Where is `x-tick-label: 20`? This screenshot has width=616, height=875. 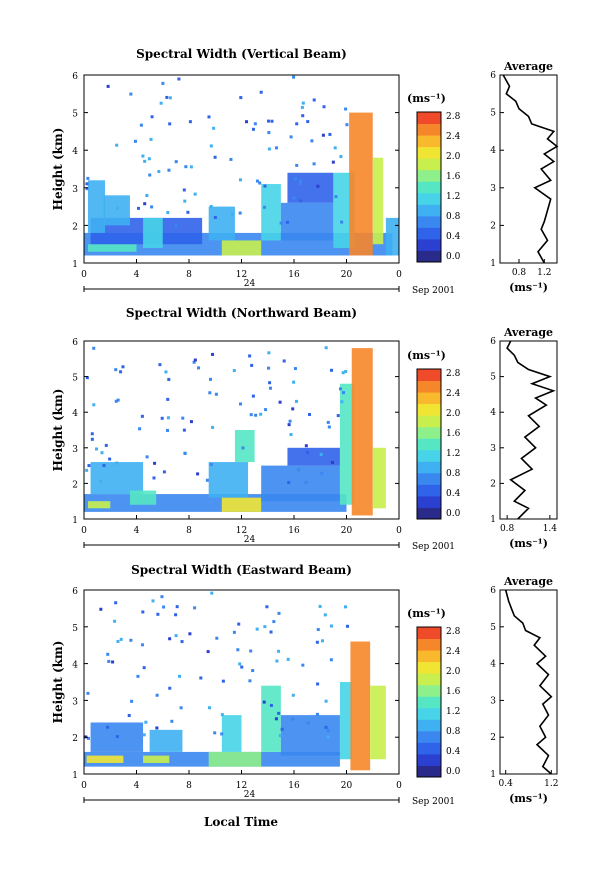 x-tick-label: 20 is located at coordinates (347, 786).